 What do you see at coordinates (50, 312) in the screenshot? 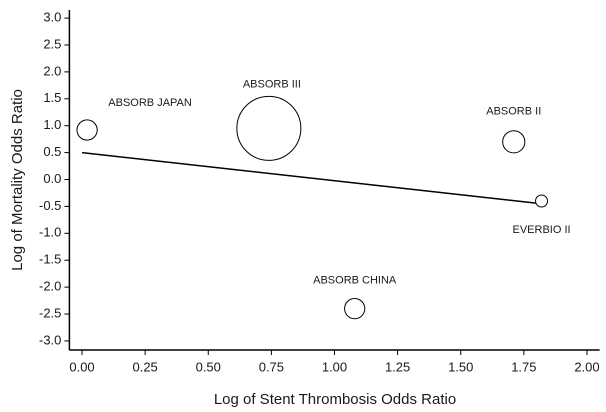
I see `y-tick-label: -2.5` at bounding box center [50, 312].